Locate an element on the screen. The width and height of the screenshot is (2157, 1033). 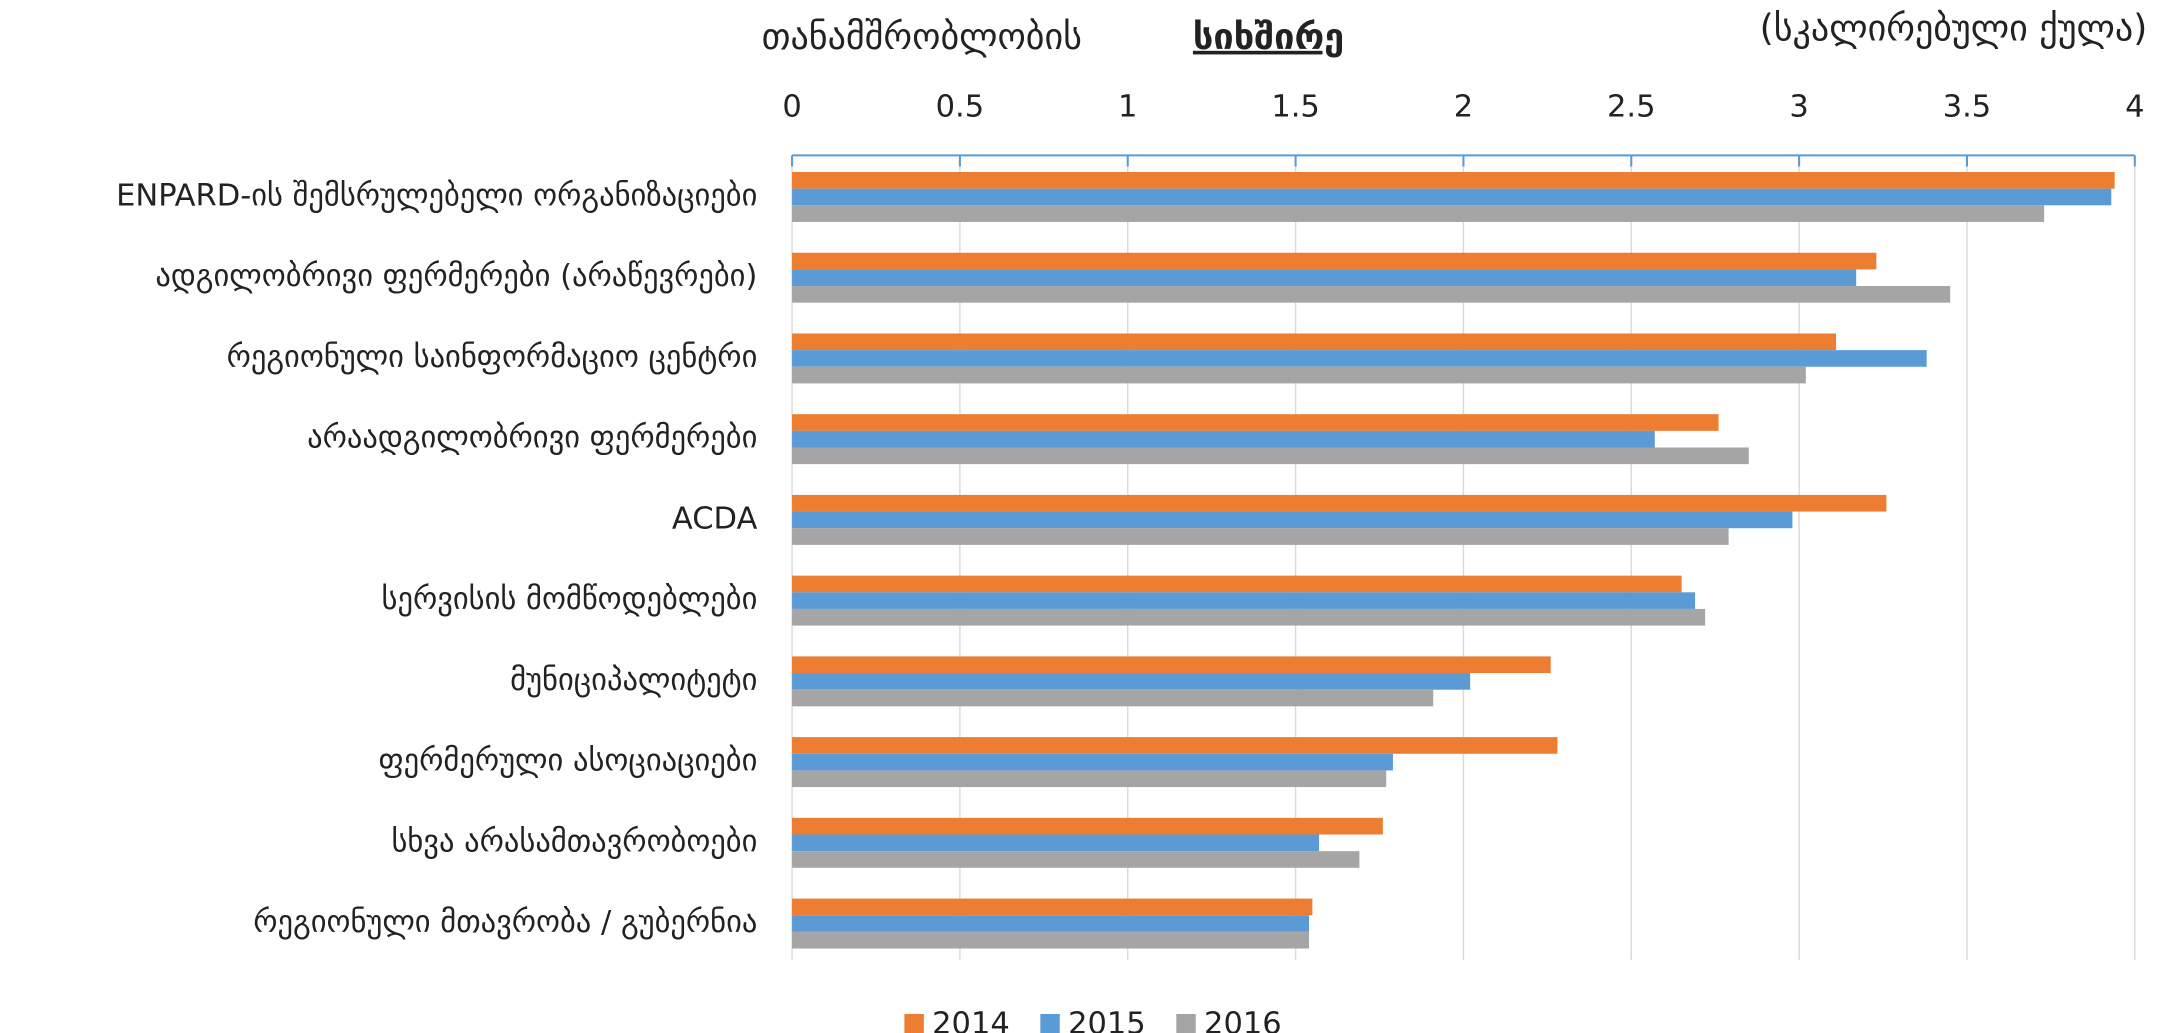
legend-label: 2014 is located at coordinates (971, 1020).